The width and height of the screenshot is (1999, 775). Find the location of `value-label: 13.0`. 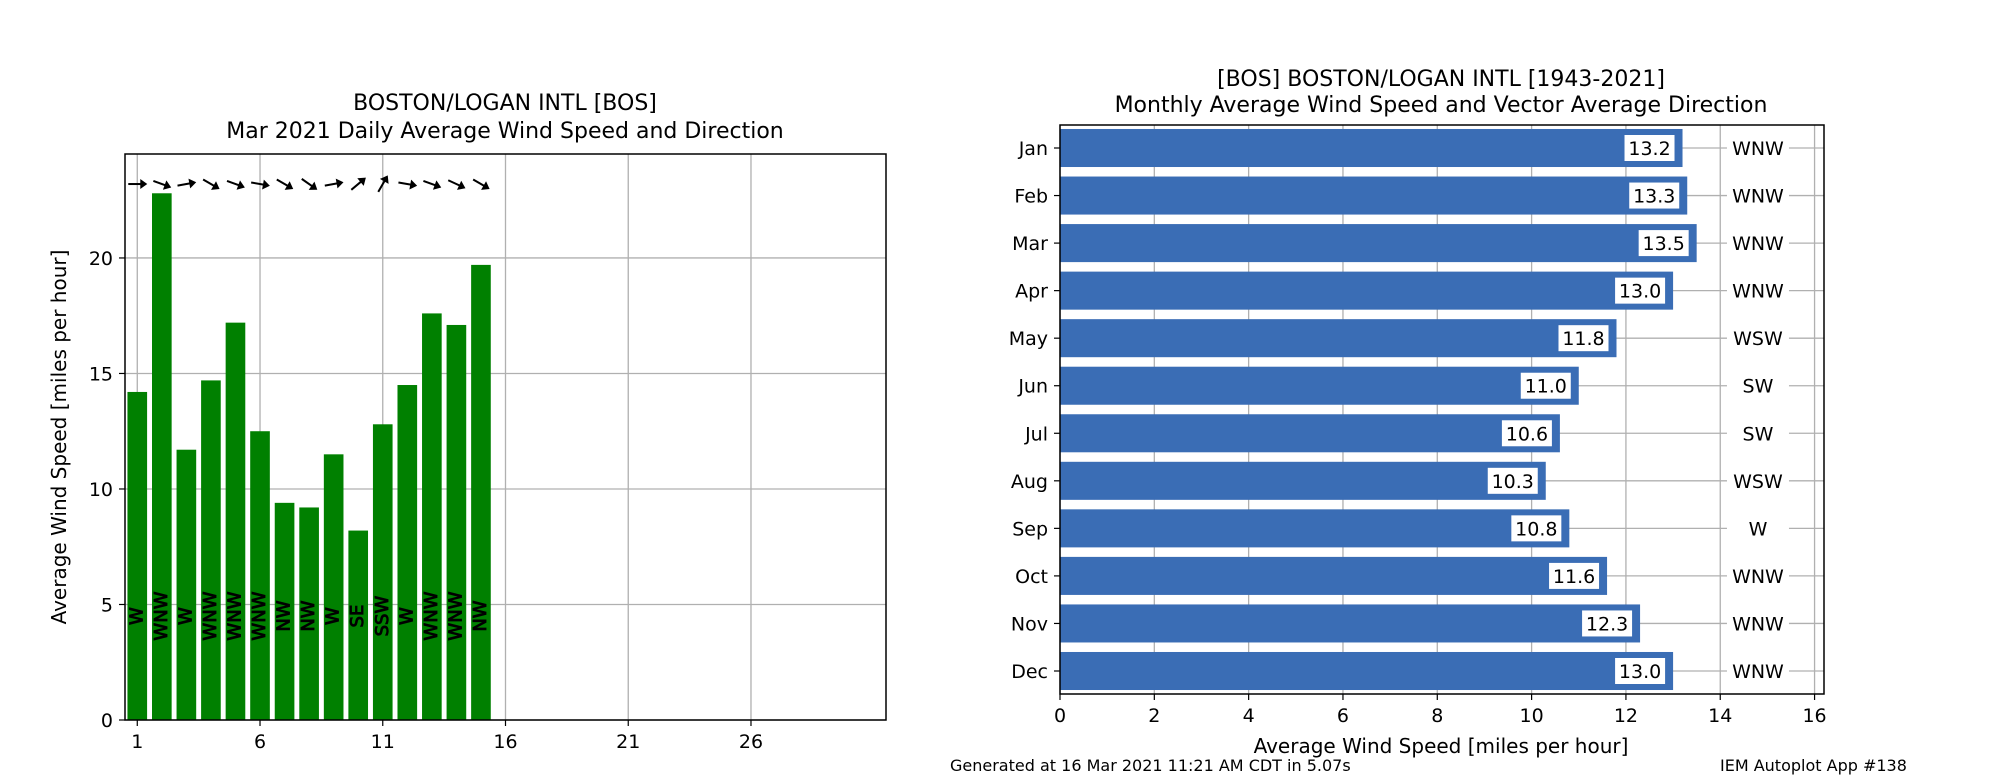

value-label: 13.0 is located at coordinates (1640, 292).